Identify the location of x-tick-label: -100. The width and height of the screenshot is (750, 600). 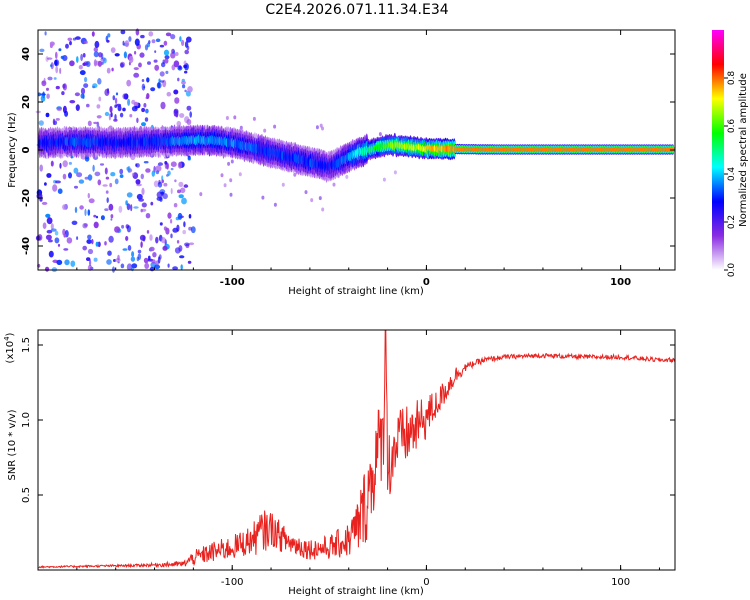
(232, 582).